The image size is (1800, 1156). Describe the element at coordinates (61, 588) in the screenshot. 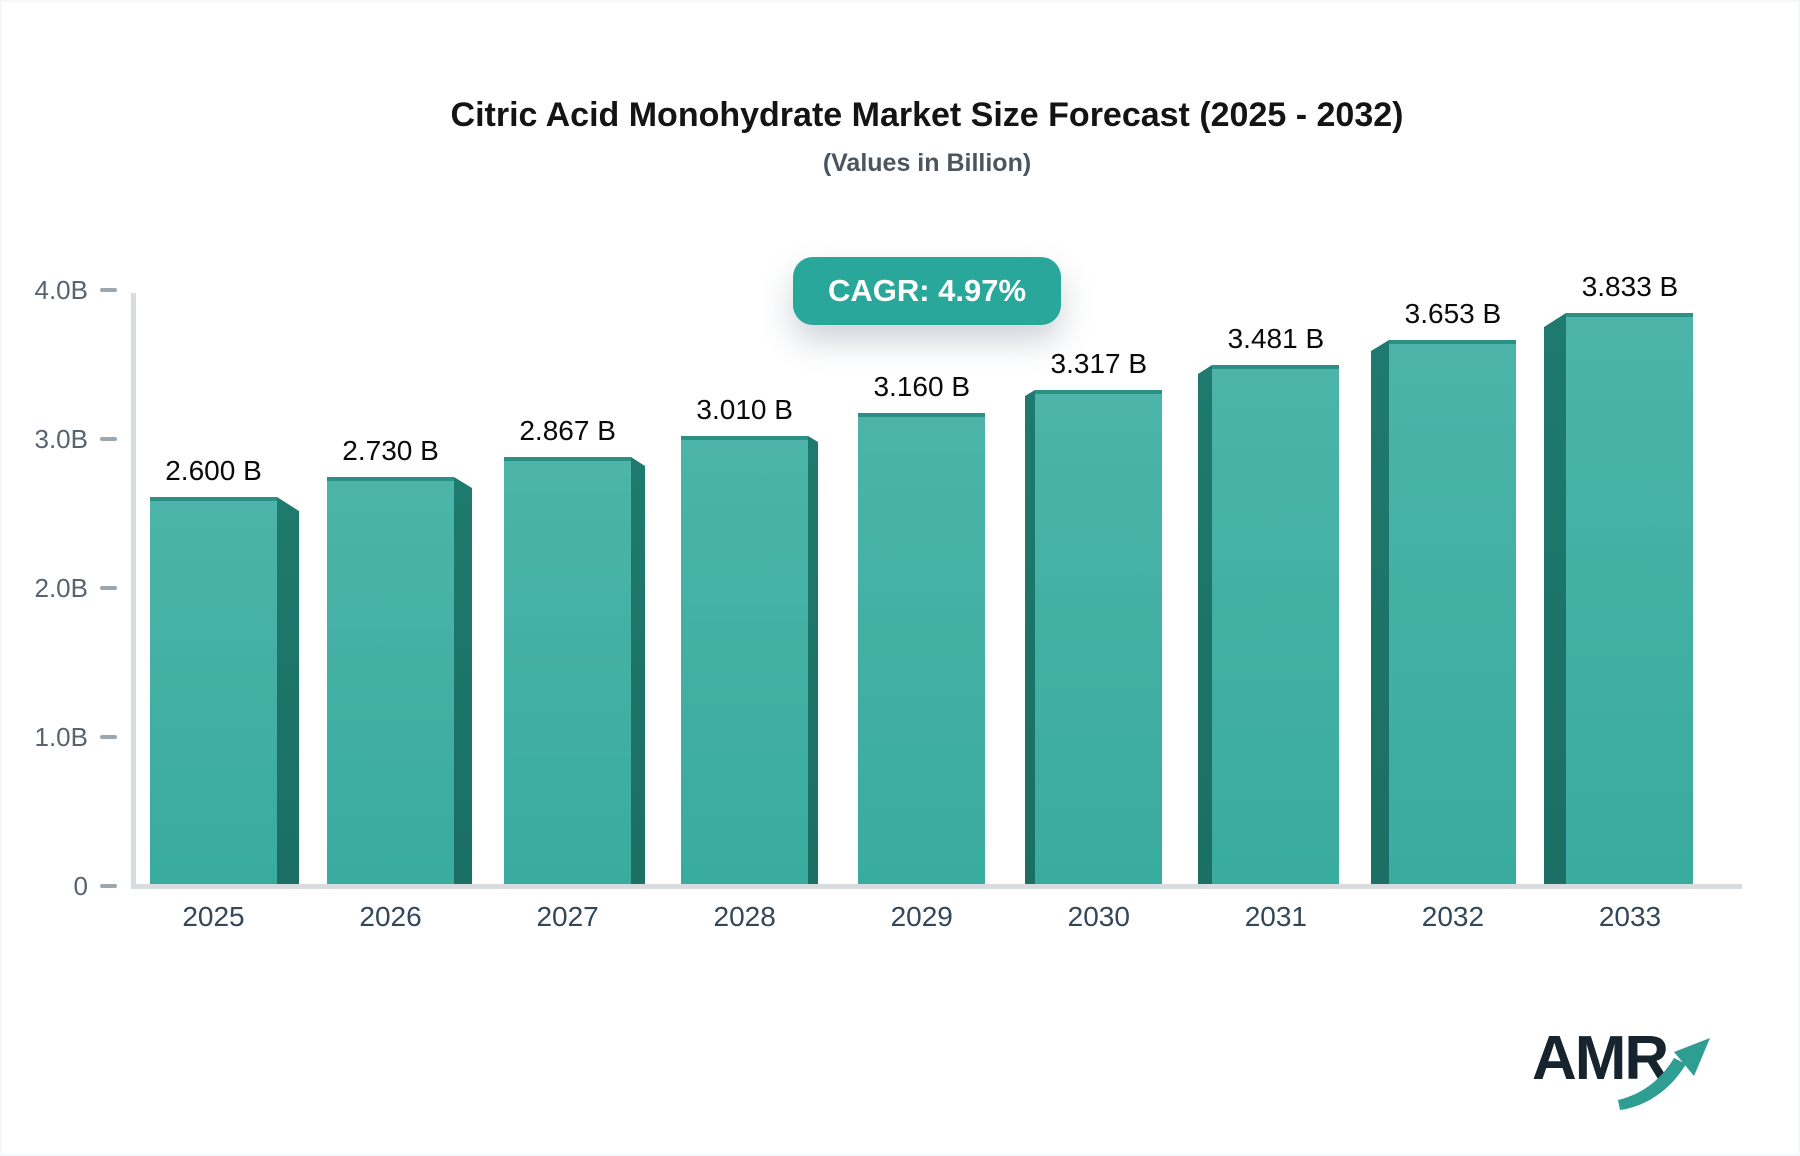

I see `y-tick-label: 2.0B` at that location.